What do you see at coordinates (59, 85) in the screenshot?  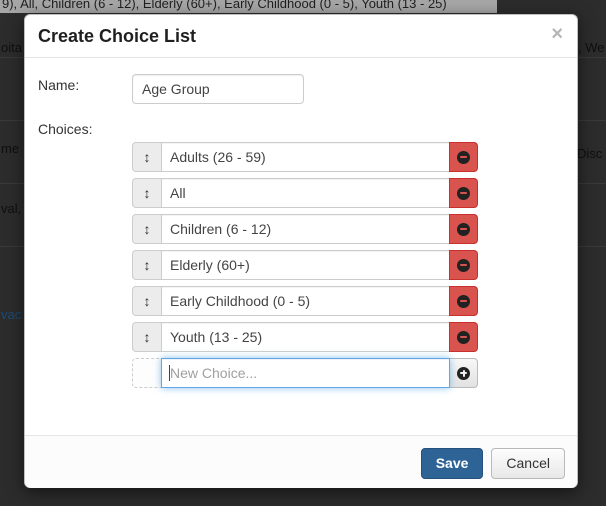 I see `name-label: Name:` at bounding box center [59, 85].